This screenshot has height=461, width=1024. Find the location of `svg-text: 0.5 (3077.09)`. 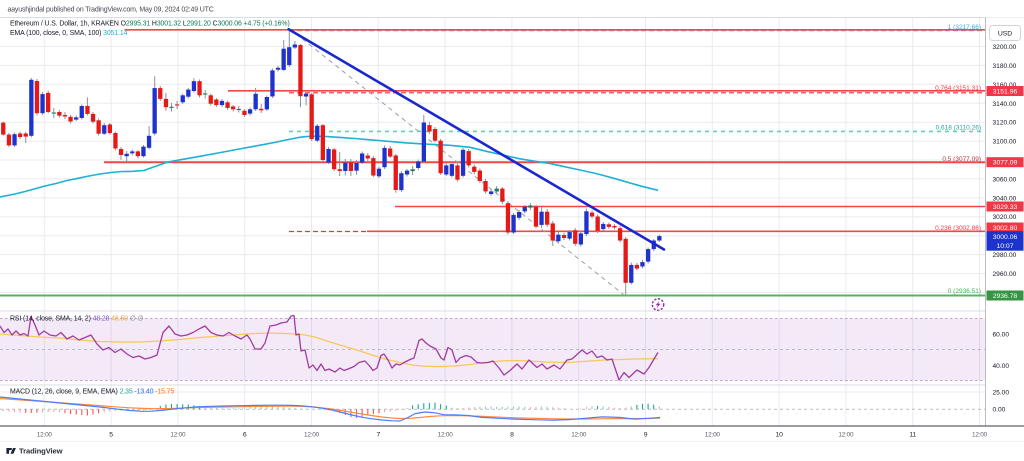

svg-text: 0.5 (3077.09) is located at coordinates (961, 159).